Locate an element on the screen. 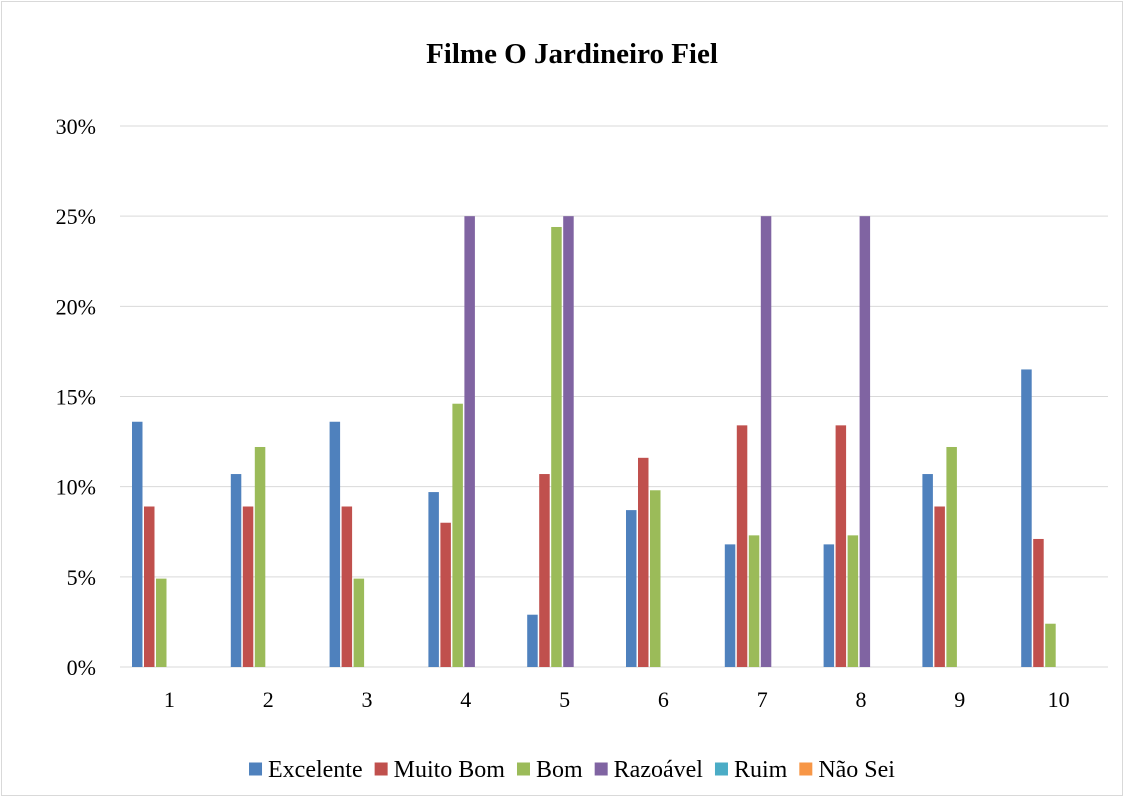 This screenshot has height=799, width=1126. legend-label: Muito Bom is located at coordinates (450, 770).